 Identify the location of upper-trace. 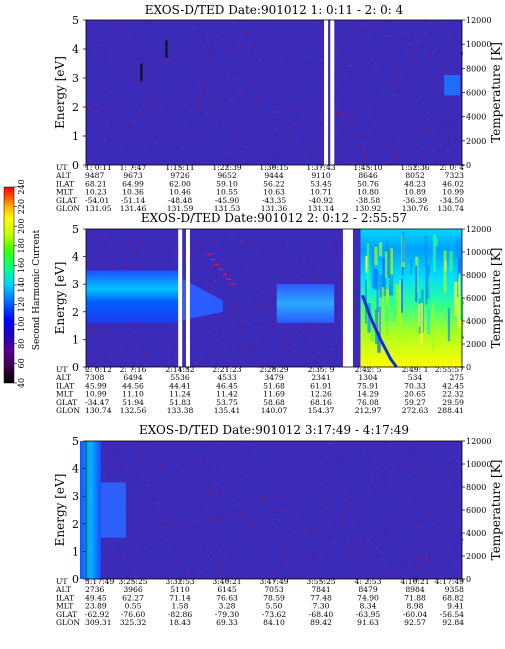
(229, 279).